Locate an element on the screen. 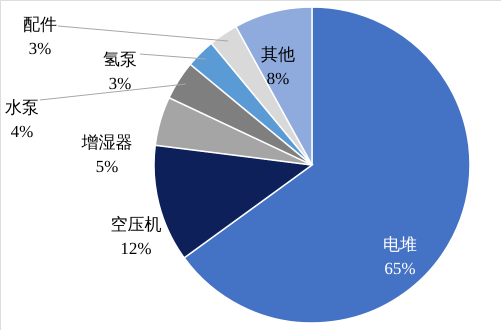 The width and height of the screenshot is (501, 330). slice-label: 其他 is located at coordinates (278, 54).